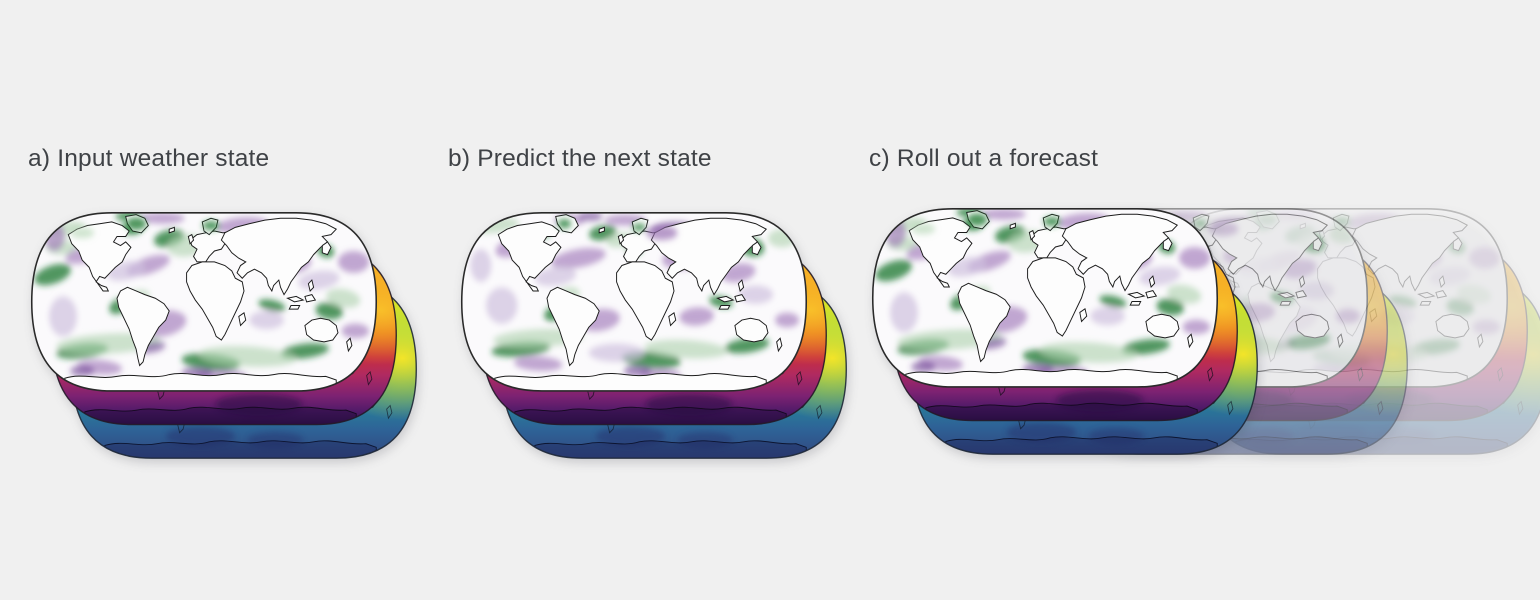 This screenshot has width=1540, height=600. I want to click on panel-b-label: b) Predict the next state, so click(580, 158).